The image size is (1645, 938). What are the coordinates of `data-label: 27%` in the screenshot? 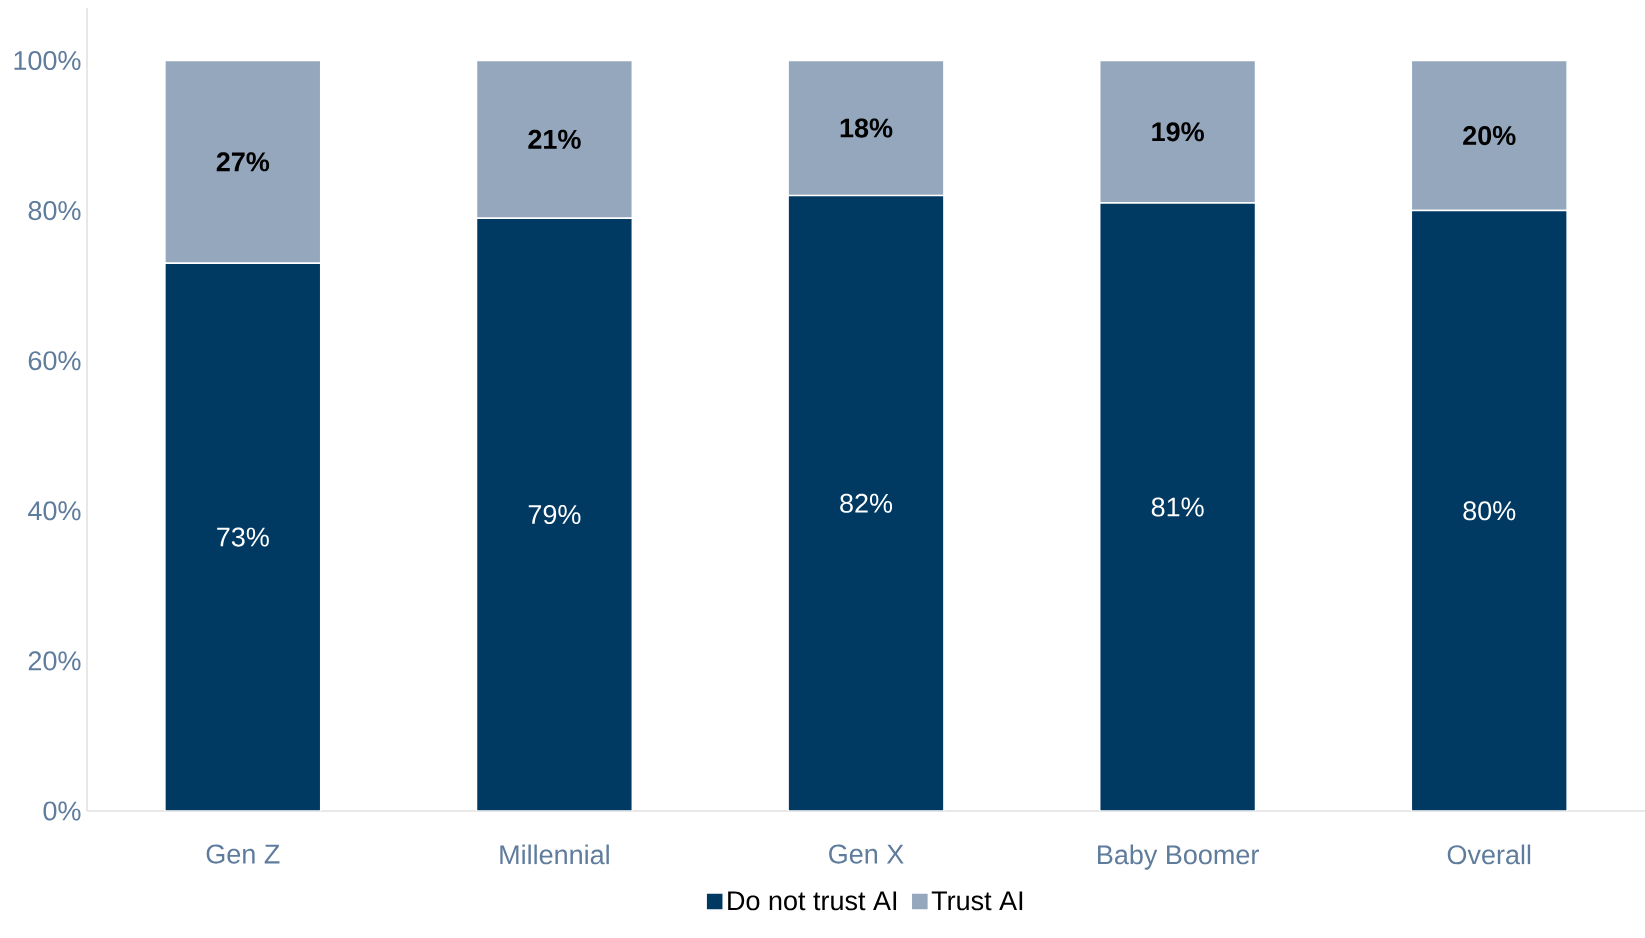 It's located at (243, 162).